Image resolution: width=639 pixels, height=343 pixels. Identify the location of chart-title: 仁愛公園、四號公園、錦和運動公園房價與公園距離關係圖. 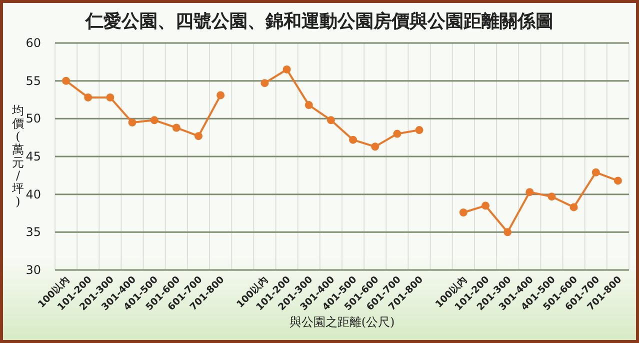
(319, 21).